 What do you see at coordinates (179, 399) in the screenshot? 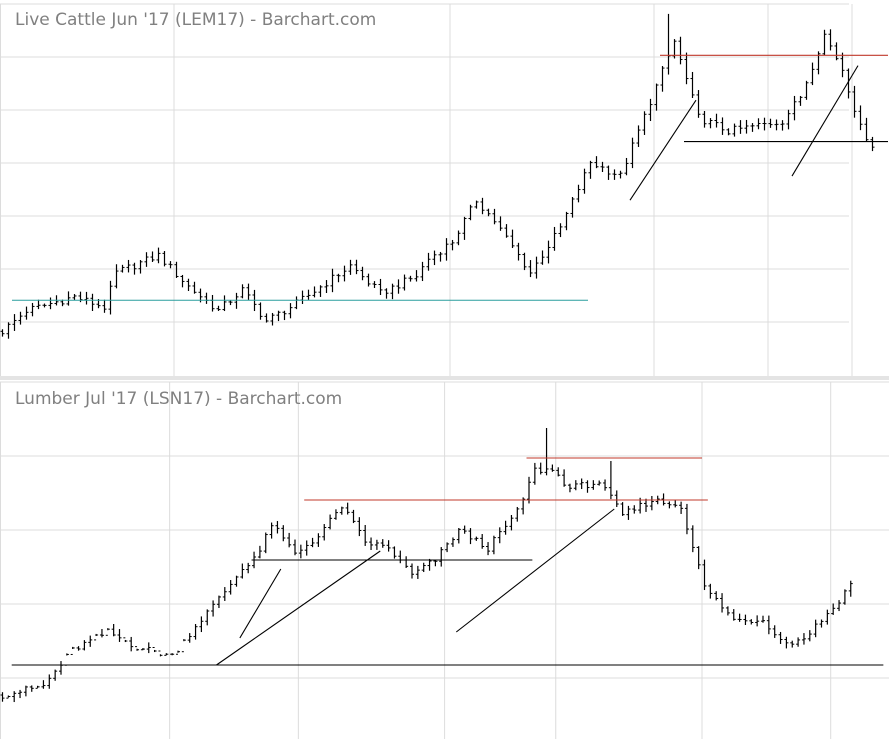
I see `lumber-chart-title: Lumber Jul '17 (LSN17) - Barchart.com` at bounding box center [179, 399].